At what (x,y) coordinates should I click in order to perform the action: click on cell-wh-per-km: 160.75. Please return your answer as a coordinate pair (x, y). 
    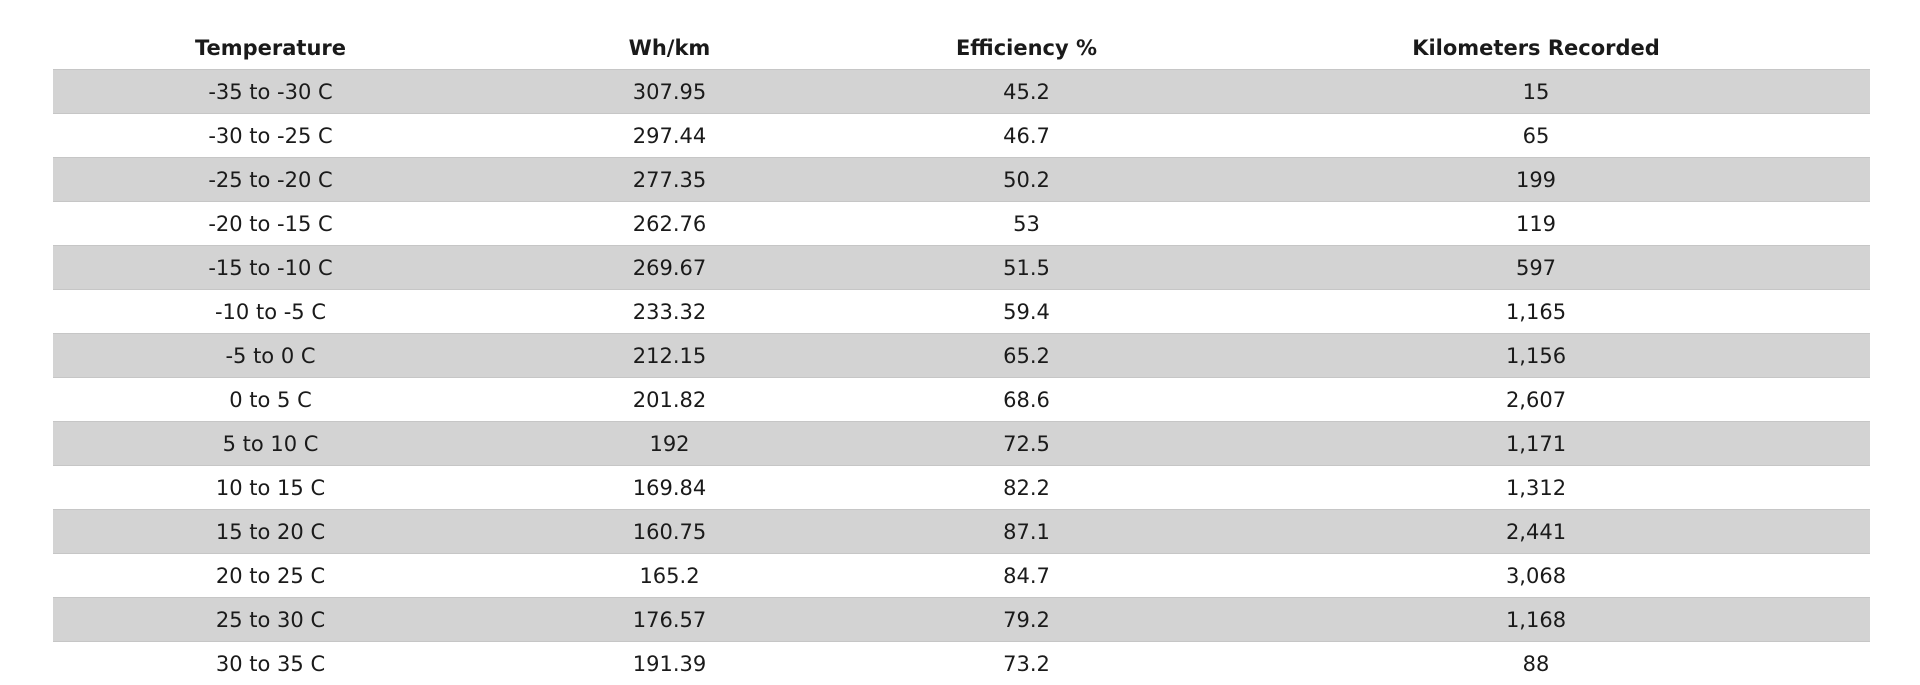
    Looking at the image, I should click on (669, 531).